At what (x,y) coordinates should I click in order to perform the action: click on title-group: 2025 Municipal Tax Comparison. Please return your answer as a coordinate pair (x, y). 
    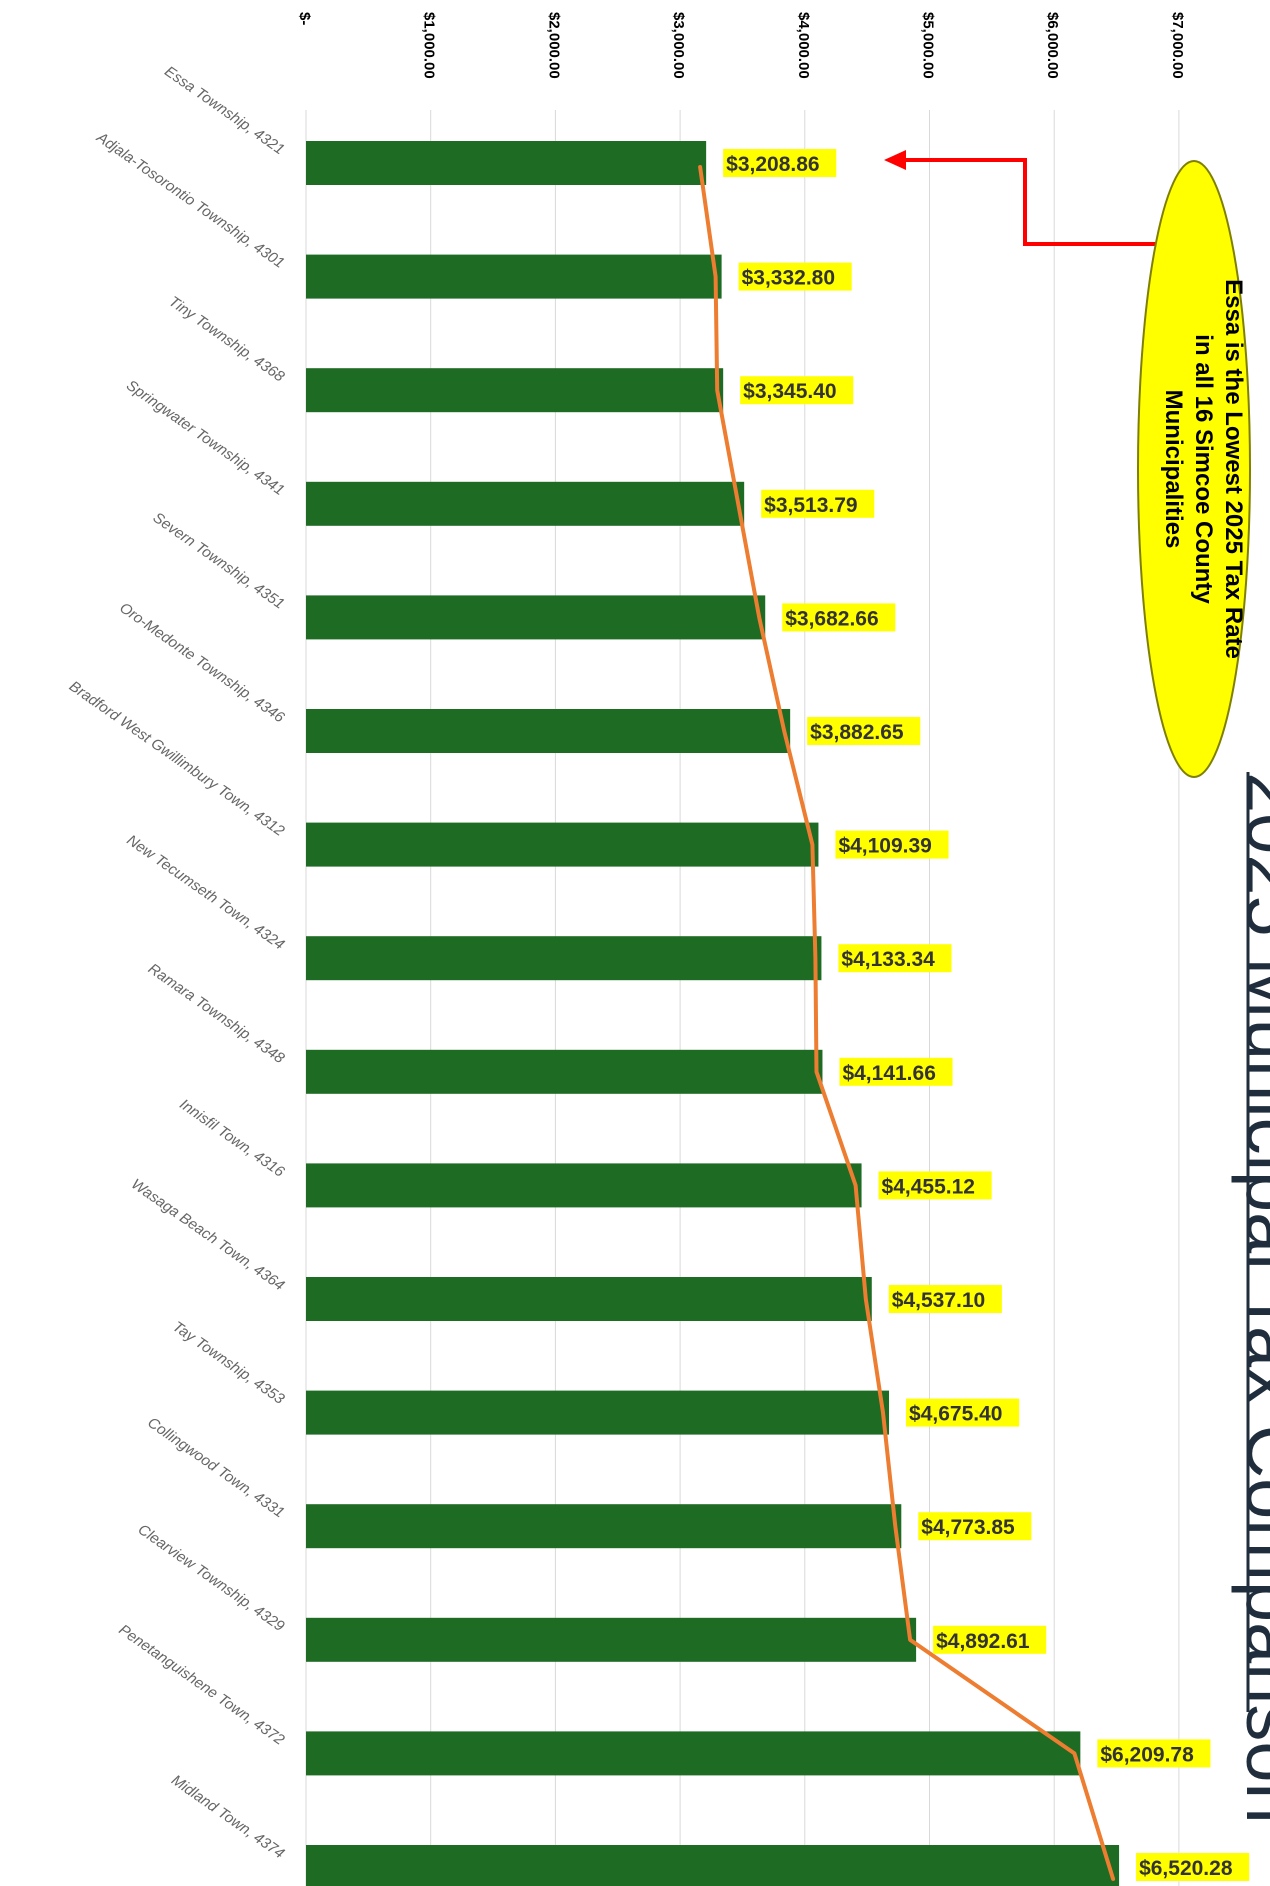
    Looking at the image, I should click on (1250, 1298).